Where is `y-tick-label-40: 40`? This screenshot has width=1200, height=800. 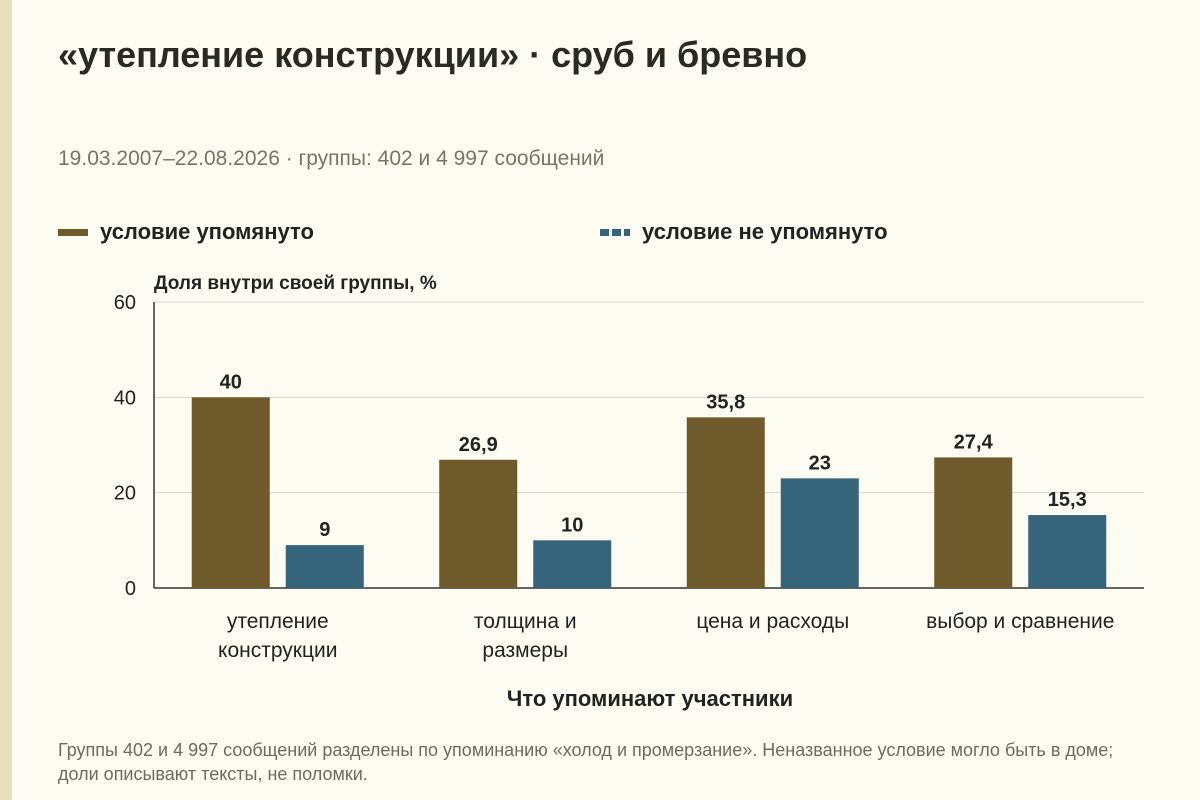
y-tick-label-40: 40 is located at coordinates (125, 398).